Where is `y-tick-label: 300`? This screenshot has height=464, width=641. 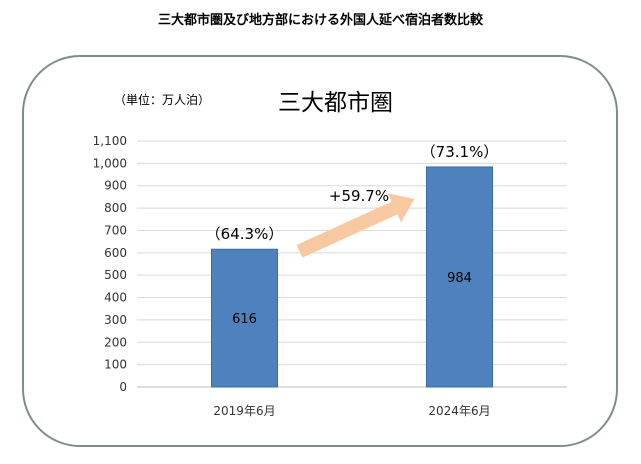
y-tick-label: 300 is located at coordinates (115, 320).